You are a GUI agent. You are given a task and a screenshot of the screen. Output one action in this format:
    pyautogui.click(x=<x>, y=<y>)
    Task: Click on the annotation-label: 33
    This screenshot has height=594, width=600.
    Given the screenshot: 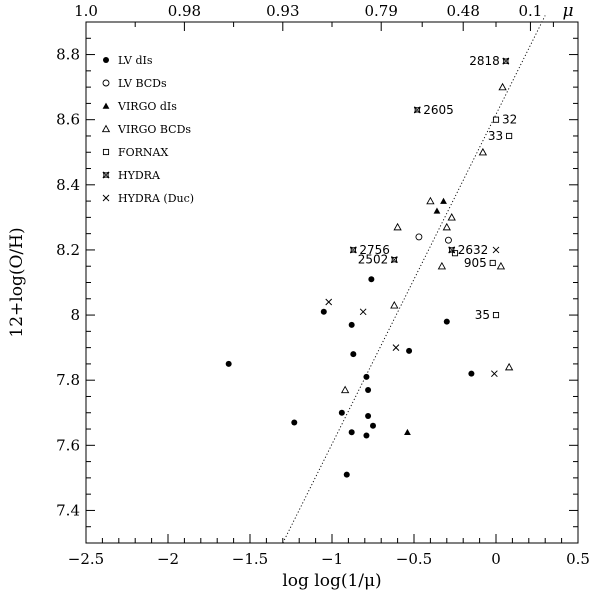 What is the action you would take?
    pyautogui.click(x=495, y=136)
    